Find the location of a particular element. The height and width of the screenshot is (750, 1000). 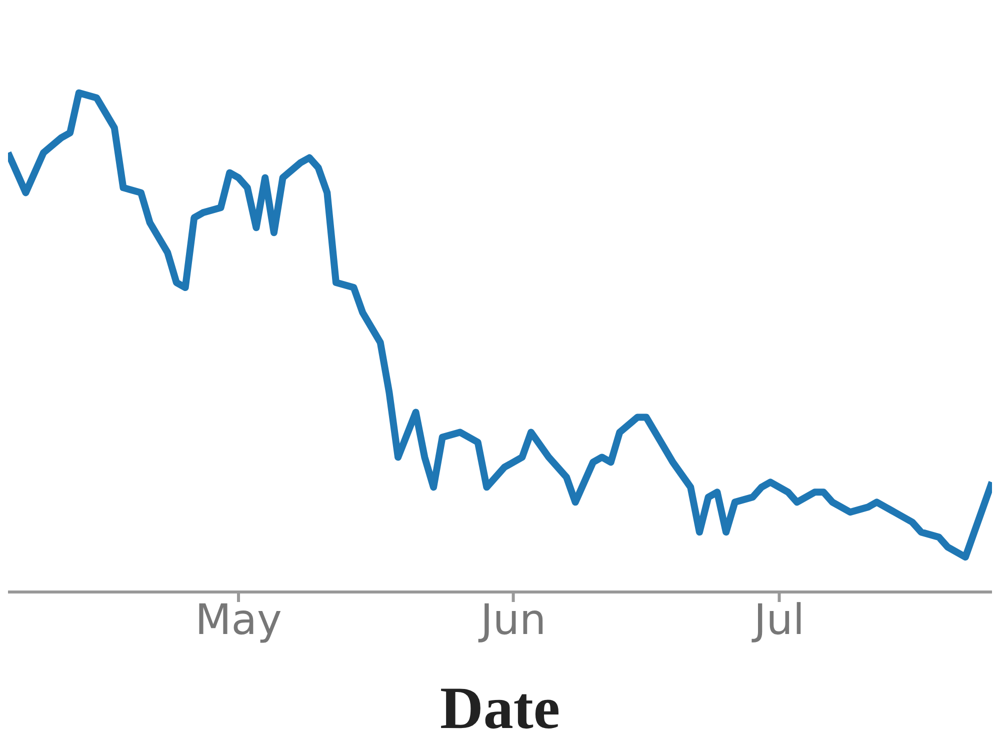

x-tick-label: May is located at coordinates (238, 619).